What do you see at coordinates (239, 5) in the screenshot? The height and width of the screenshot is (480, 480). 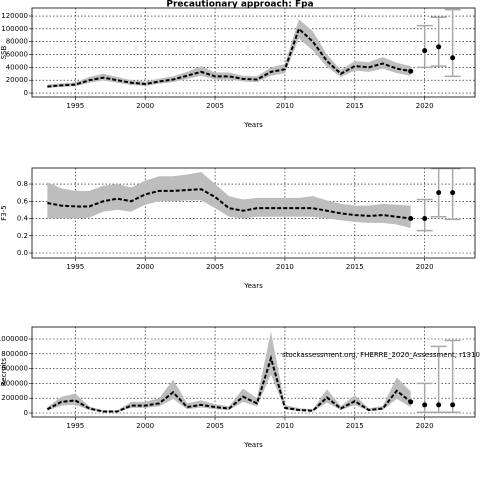 I see `chart-title: Precautionary approach: Fpa` at bounding box center [239, 5].